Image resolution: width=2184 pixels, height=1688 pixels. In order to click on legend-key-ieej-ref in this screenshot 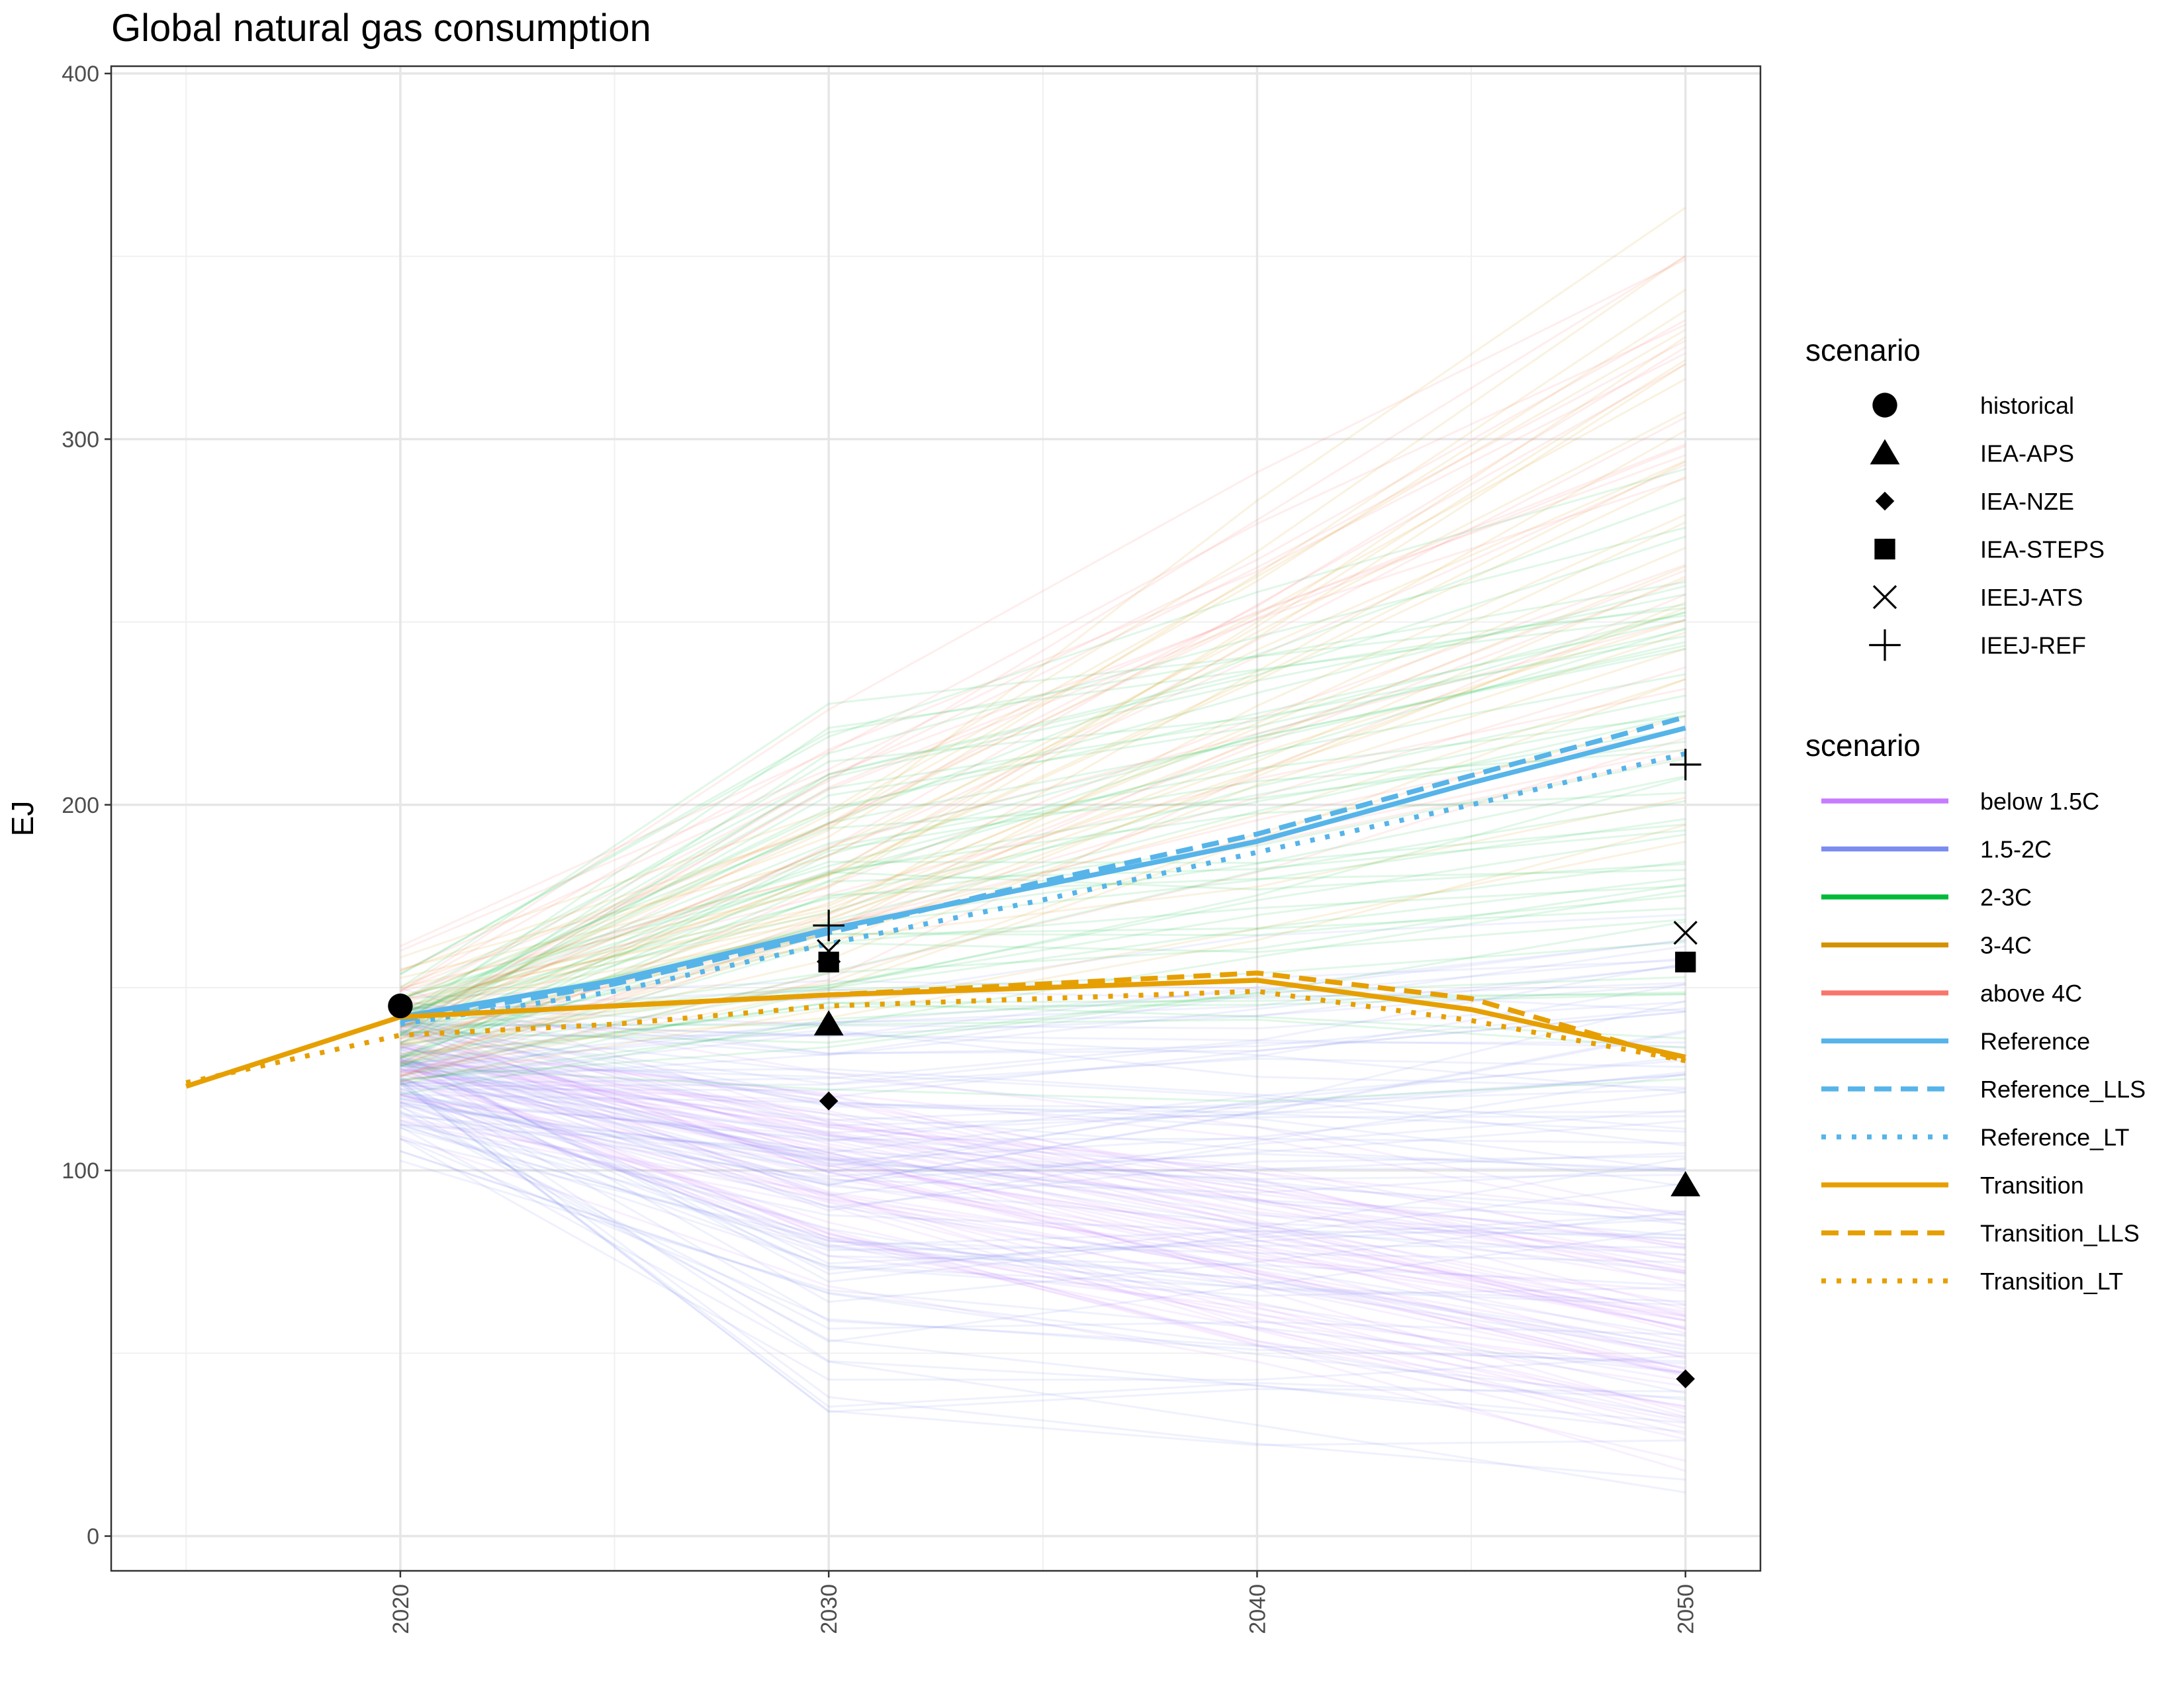, I will do `click(1885, 645)`.